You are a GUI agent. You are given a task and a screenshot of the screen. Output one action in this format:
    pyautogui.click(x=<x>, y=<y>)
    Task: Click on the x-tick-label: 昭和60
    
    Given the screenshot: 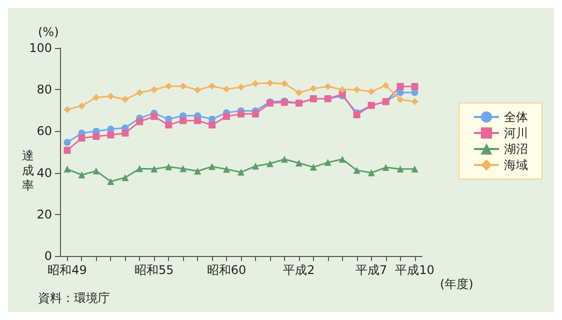 What is the action you would take?
    pyautogui.click(x=226, y=270)
    